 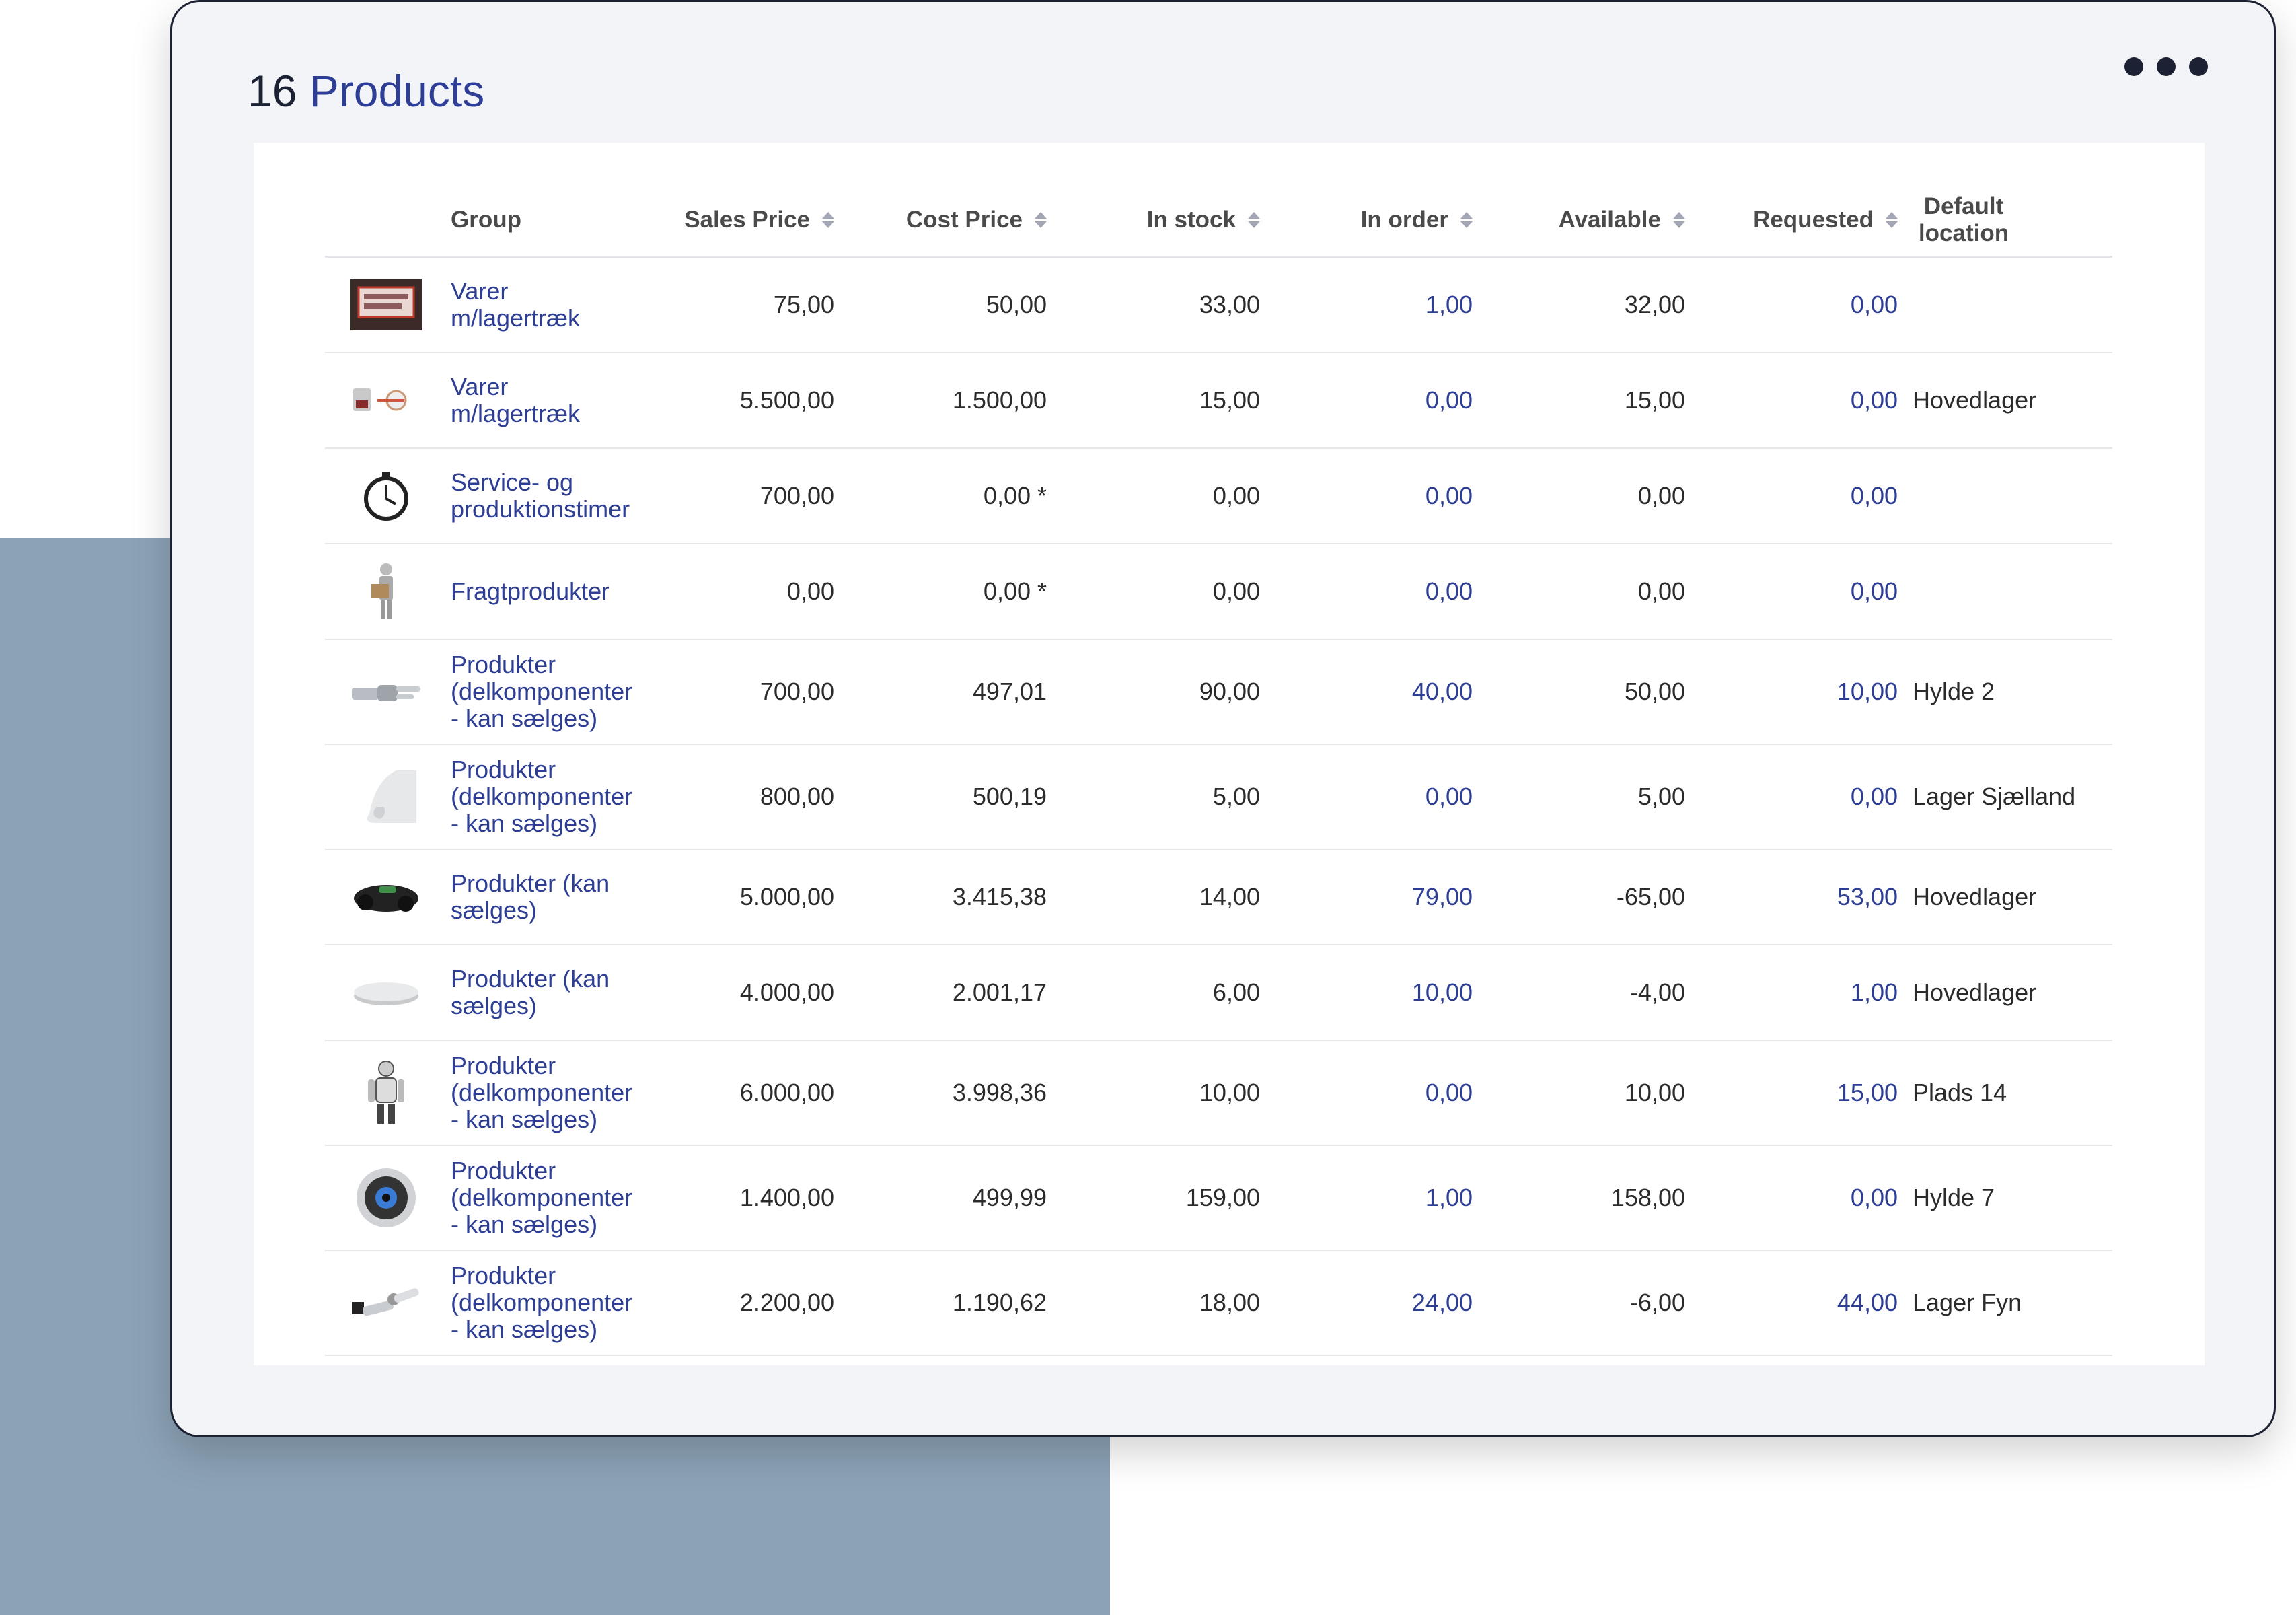 I want to click on disc-image, so click(x=386, y=992).